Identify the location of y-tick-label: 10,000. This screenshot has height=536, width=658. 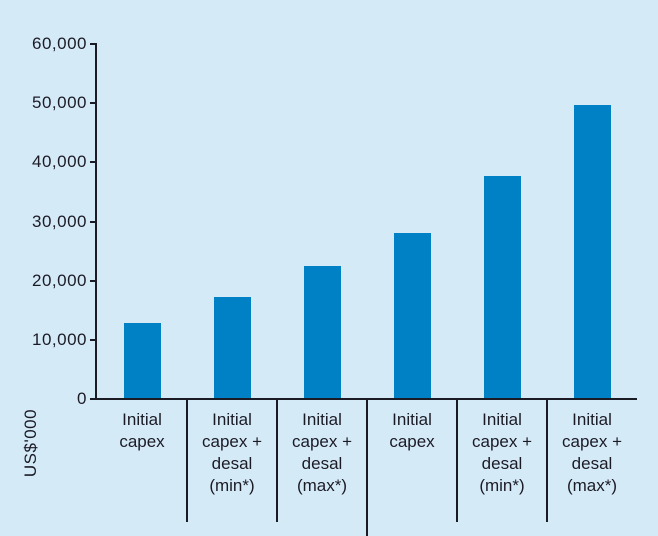
(59, 339).